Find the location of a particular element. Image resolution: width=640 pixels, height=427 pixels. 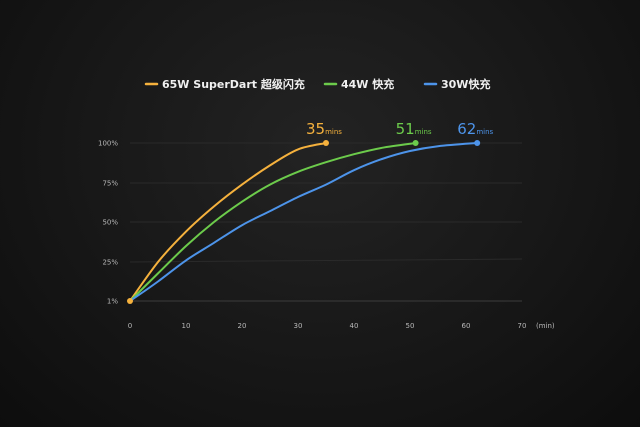

legend-label-1: 44W 快充 is located at coordinates (367, 84).